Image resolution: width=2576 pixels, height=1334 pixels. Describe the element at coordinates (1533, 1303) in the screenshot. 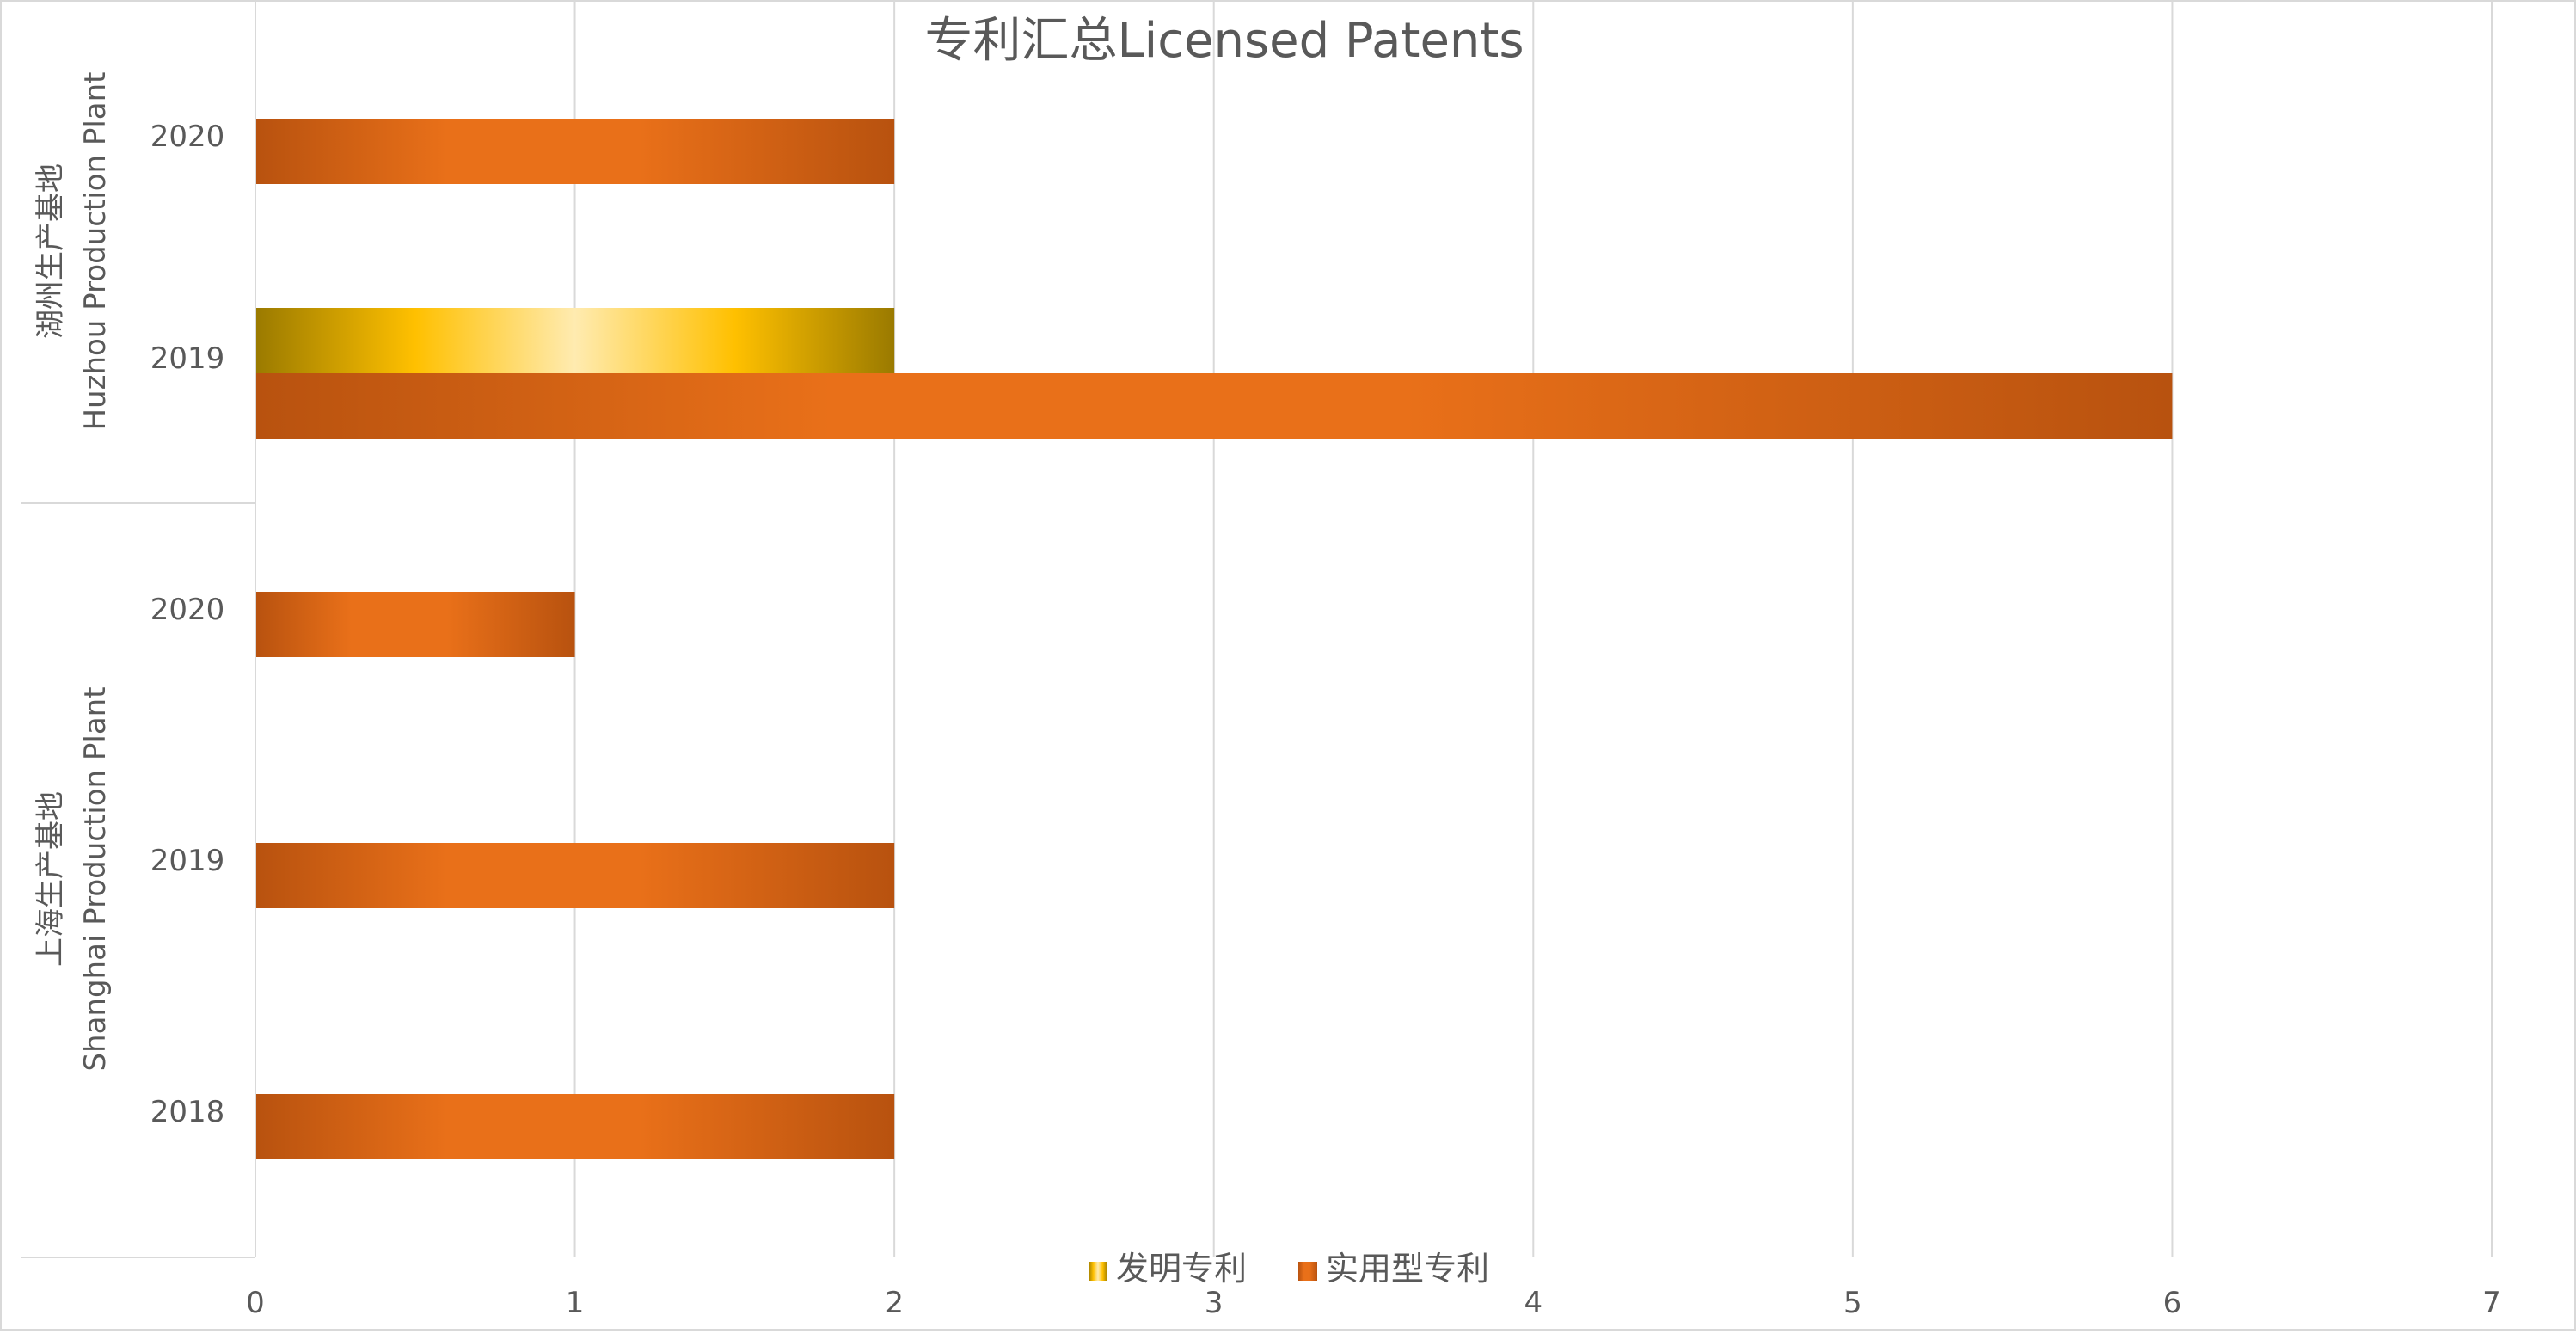

I see `x-tick-label: 4` at that location.